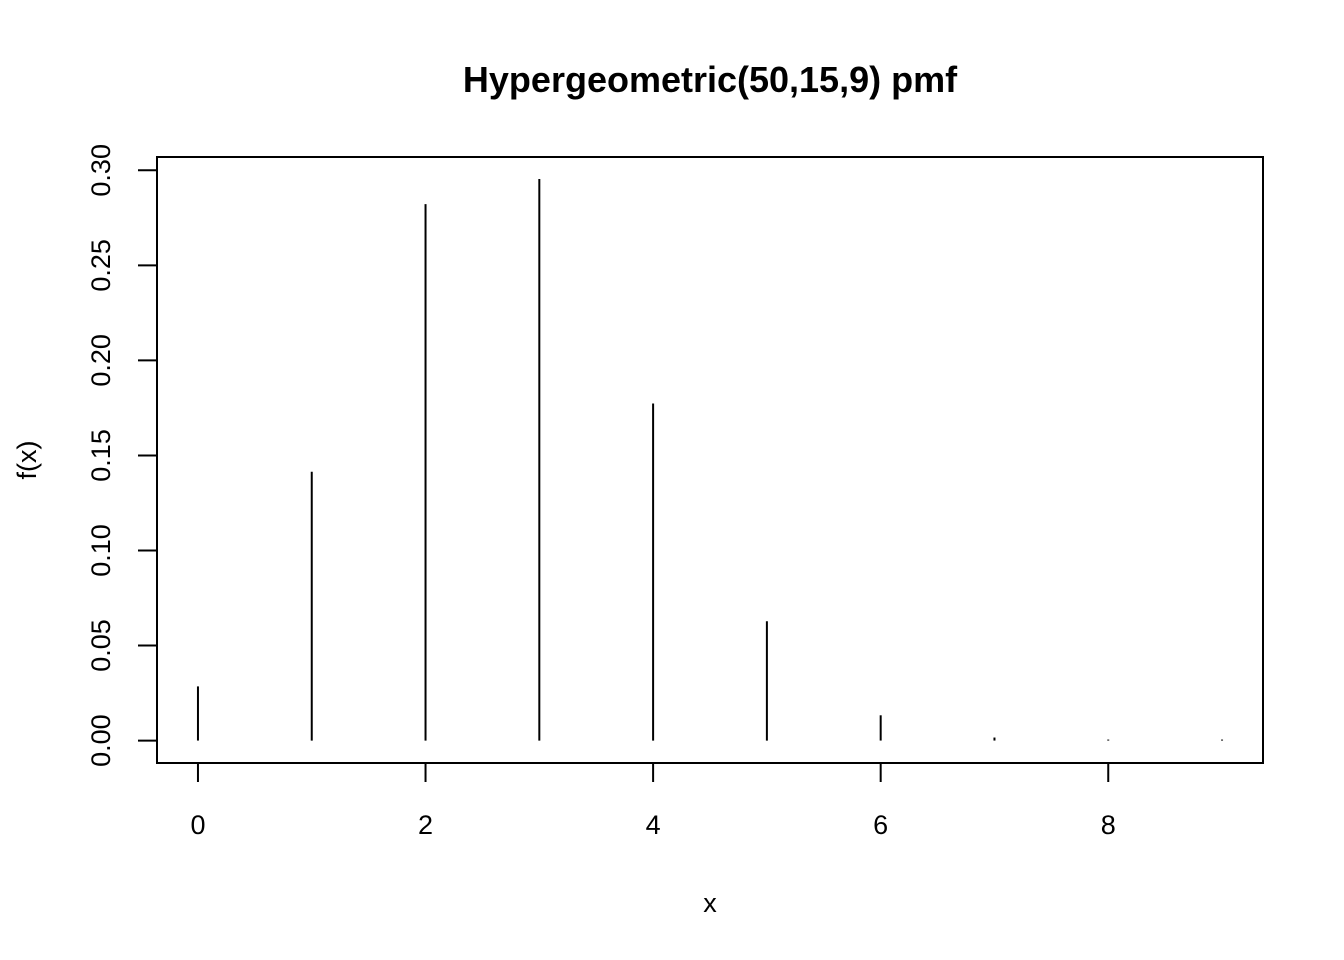  I want to click on x-tick-label: 6, so click(880, 825).